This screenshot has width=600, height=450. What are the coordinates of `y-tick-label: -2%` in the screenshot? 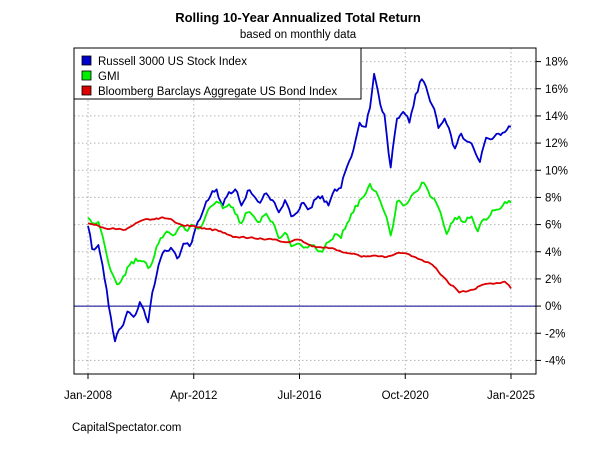 It's located at (555, 334).